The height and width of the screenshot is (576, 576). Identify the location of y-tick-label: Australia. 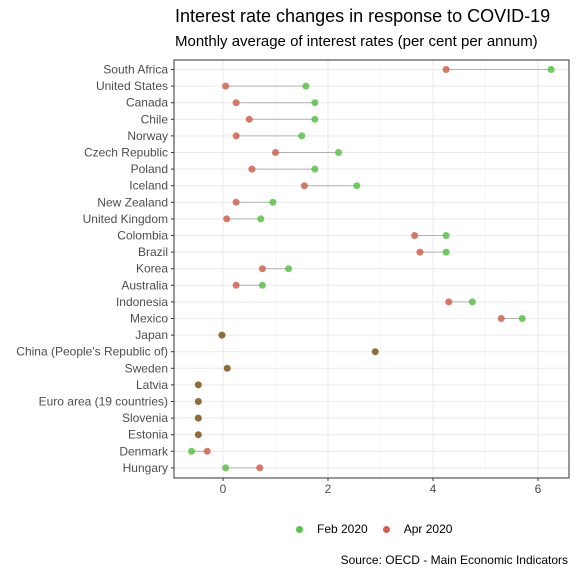
(144, 285).